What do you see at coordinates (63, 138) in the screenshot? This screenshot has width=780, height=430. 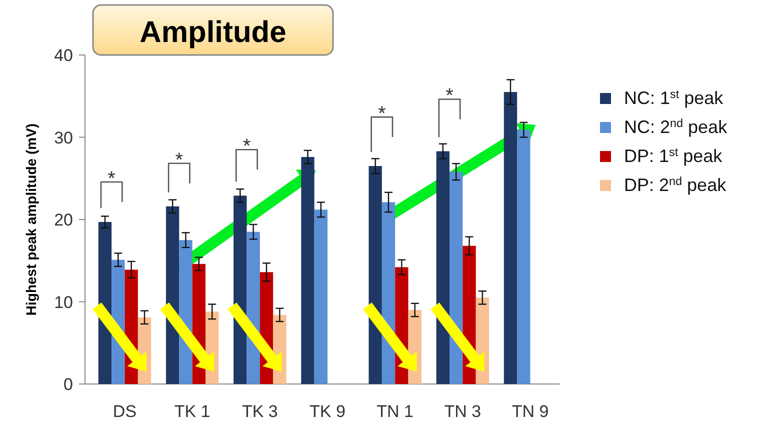 I see `y-tick-label: 30` at bounding box center [63, 138].